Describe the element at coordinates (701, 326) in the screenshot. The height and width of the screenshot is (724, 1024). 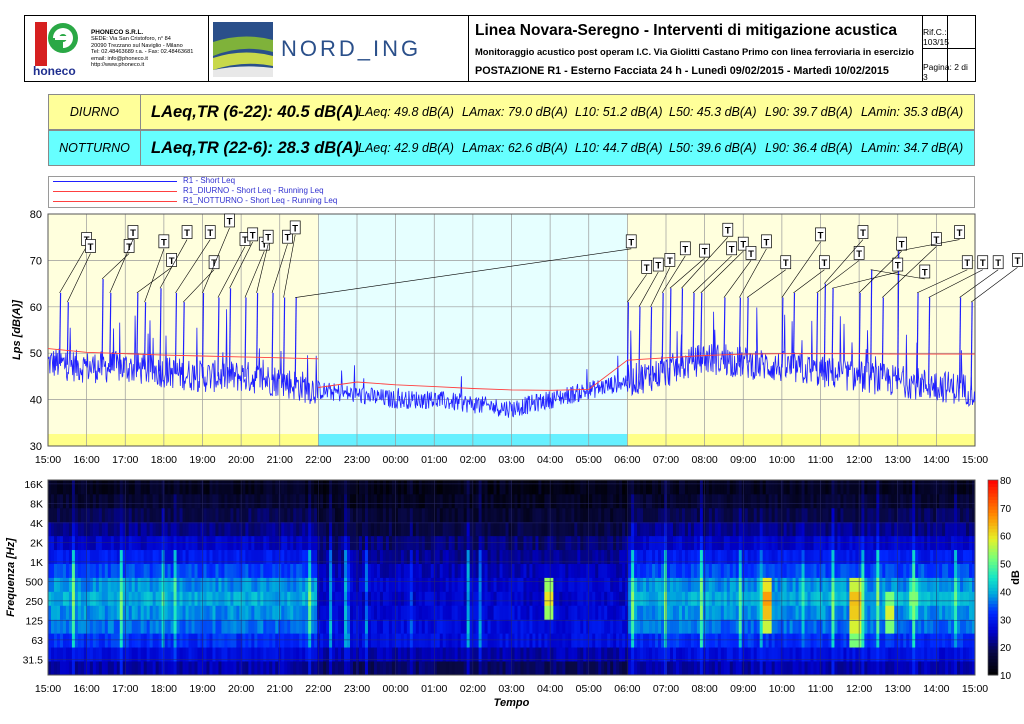
I see `noise-peak` at that location.